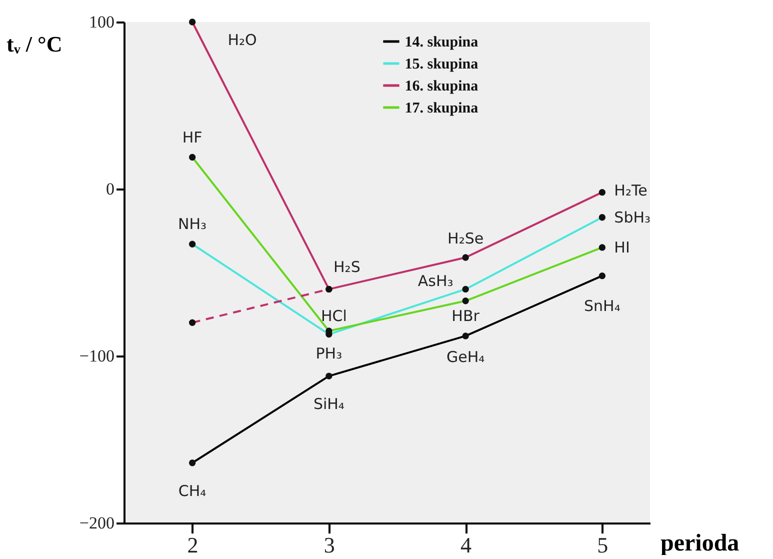 This screenshot has width=773, height=559. I want to click on x-tick-label: 5, so click(602, 545).